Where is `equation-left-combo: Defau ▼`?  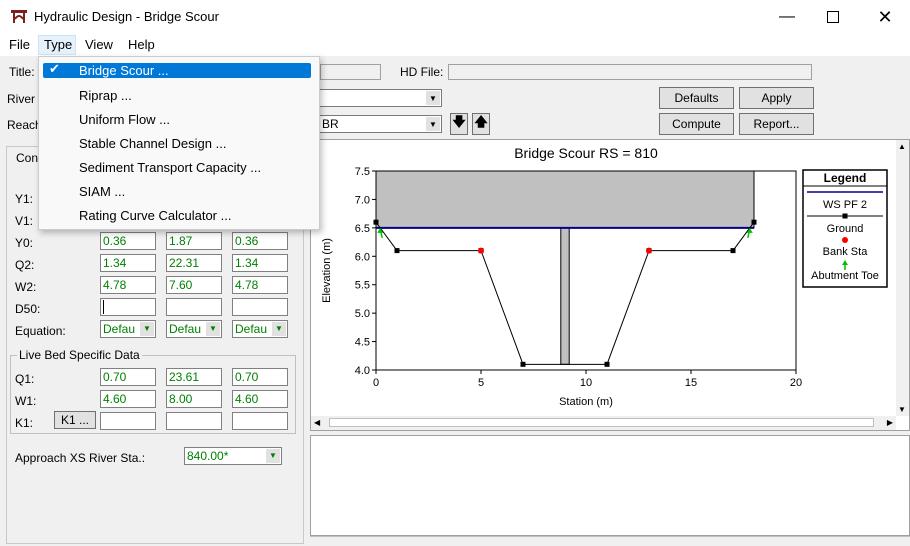 equation-left-combo: Defau ▼ is located at coordinates (128, 329).